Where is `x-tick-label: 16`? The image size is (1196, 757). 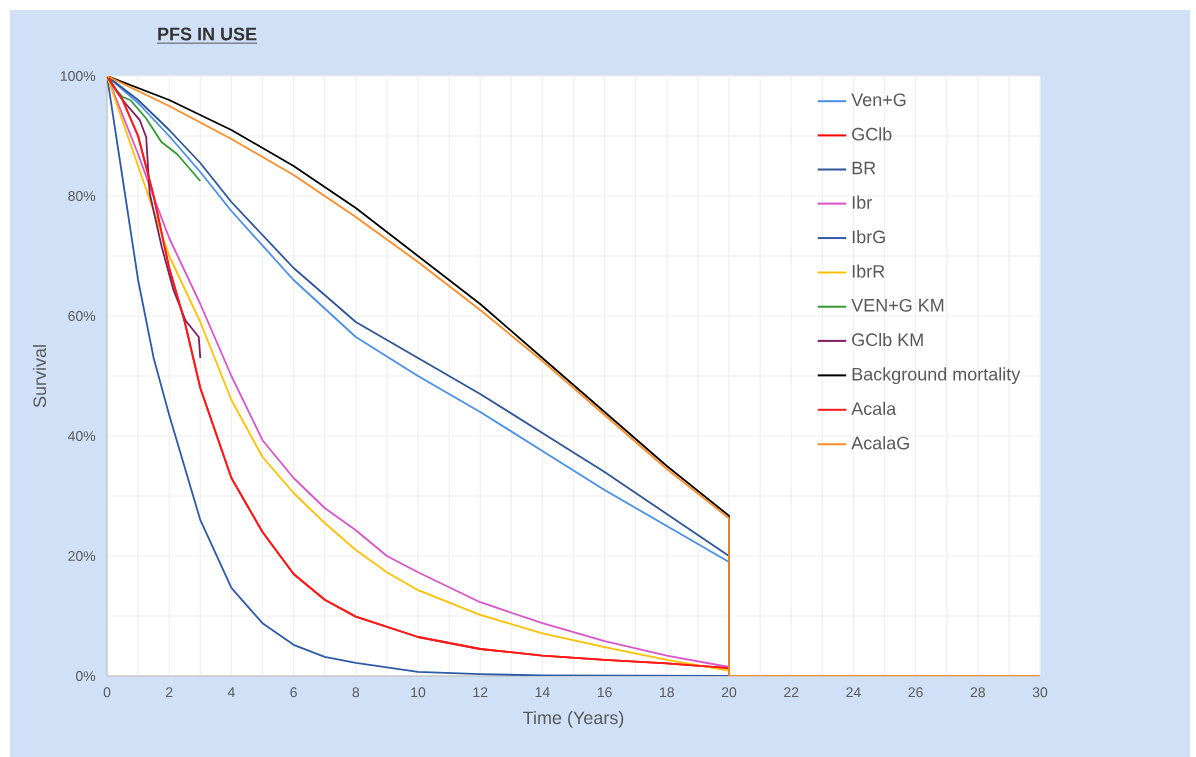
x-tick-label: 16 is located at coordinates (604, 692).